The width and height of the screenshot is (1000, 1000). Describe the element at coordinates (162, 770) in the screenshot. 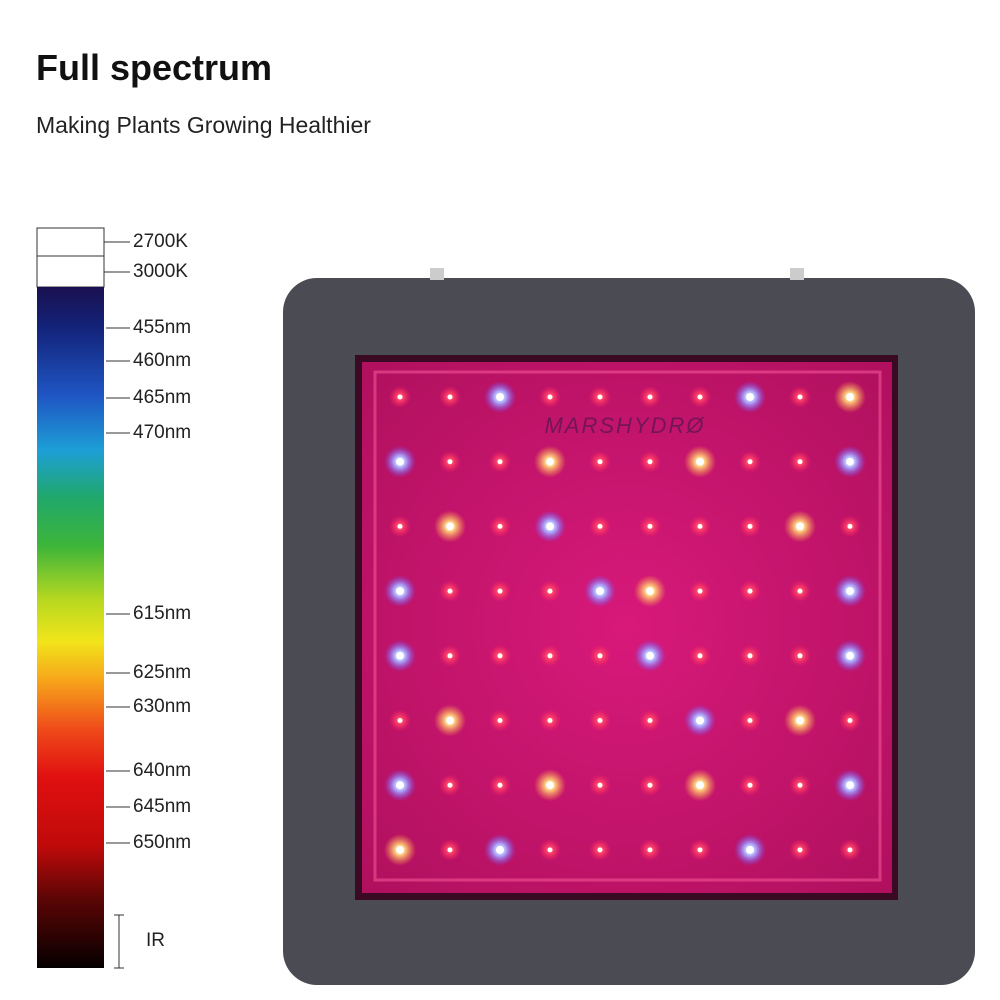

I see `spectrum-label: 640nm` at that location.